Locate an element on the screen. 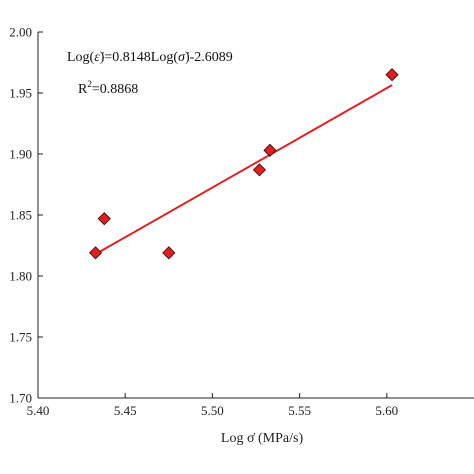  r-squared-value: =0.8868 is located at coordinates (115, 89).